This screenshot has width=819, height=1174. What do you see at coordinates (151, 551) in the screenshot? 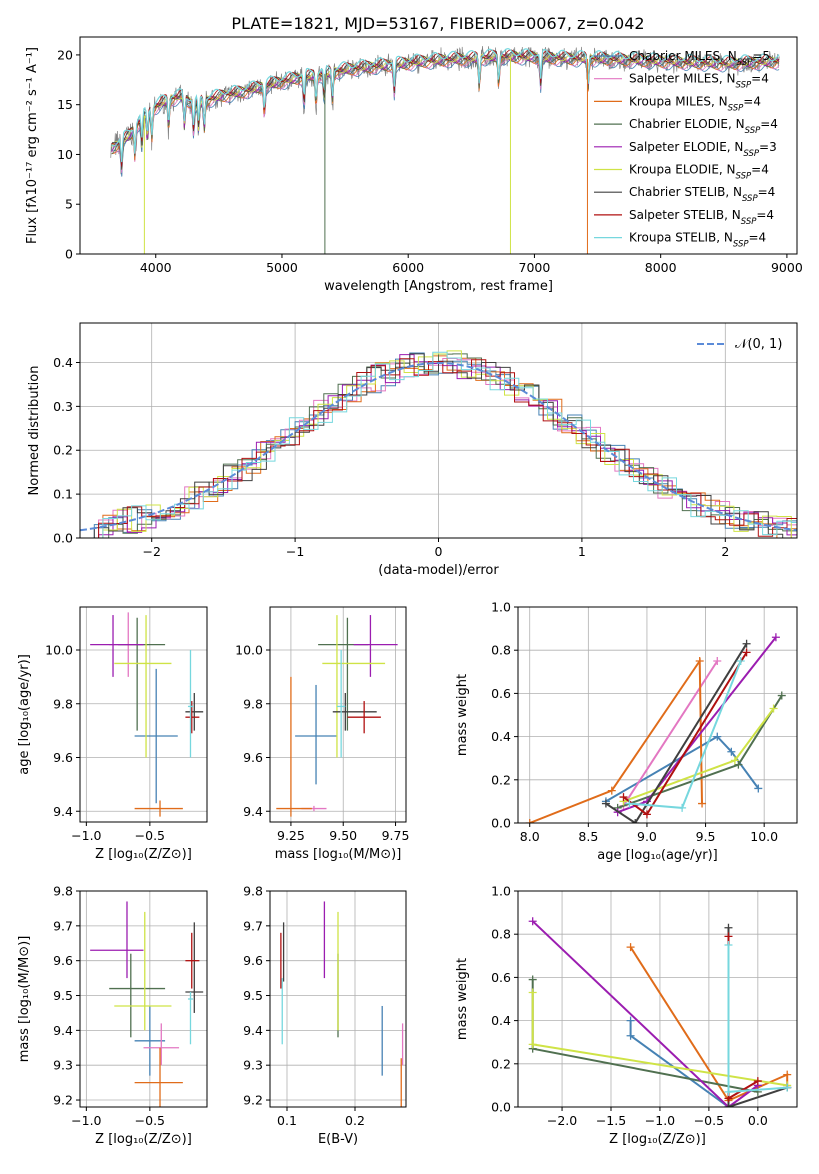
I see `x-tick-label: −2` at bounding box center [151, 551].